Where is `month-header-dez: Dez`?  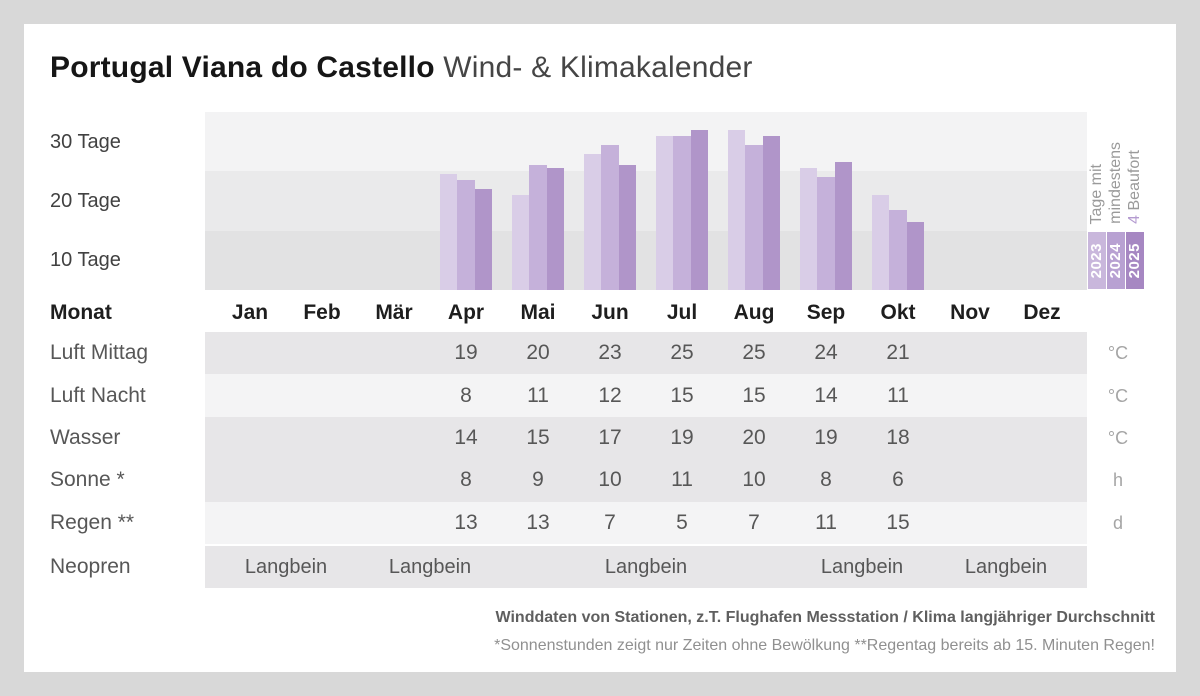 month-header-dez: Dez is located at coordinates (1042, 312).